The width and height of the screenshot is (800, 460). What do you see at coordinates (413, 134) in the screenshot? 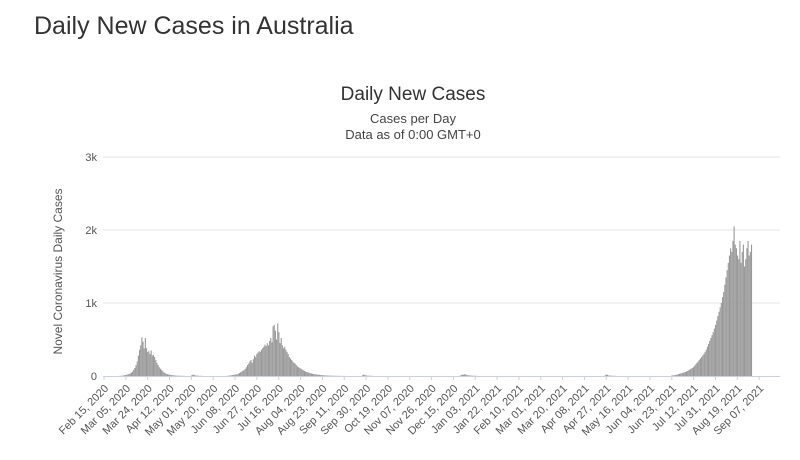
I see `chart-subtitle-line-2: Data as of 0:00 GMT+0` at bounding box center [413, 134].